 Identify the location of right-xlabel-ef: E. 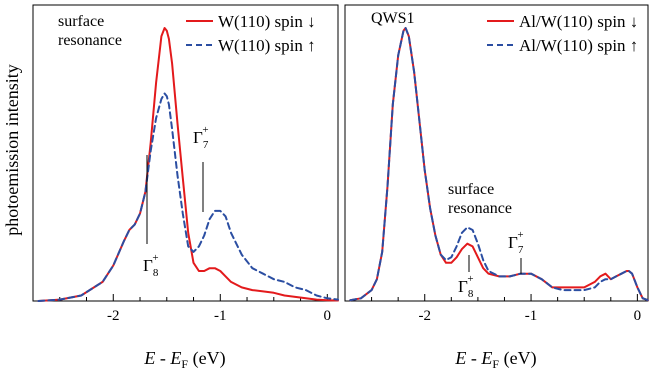
(486, 358).